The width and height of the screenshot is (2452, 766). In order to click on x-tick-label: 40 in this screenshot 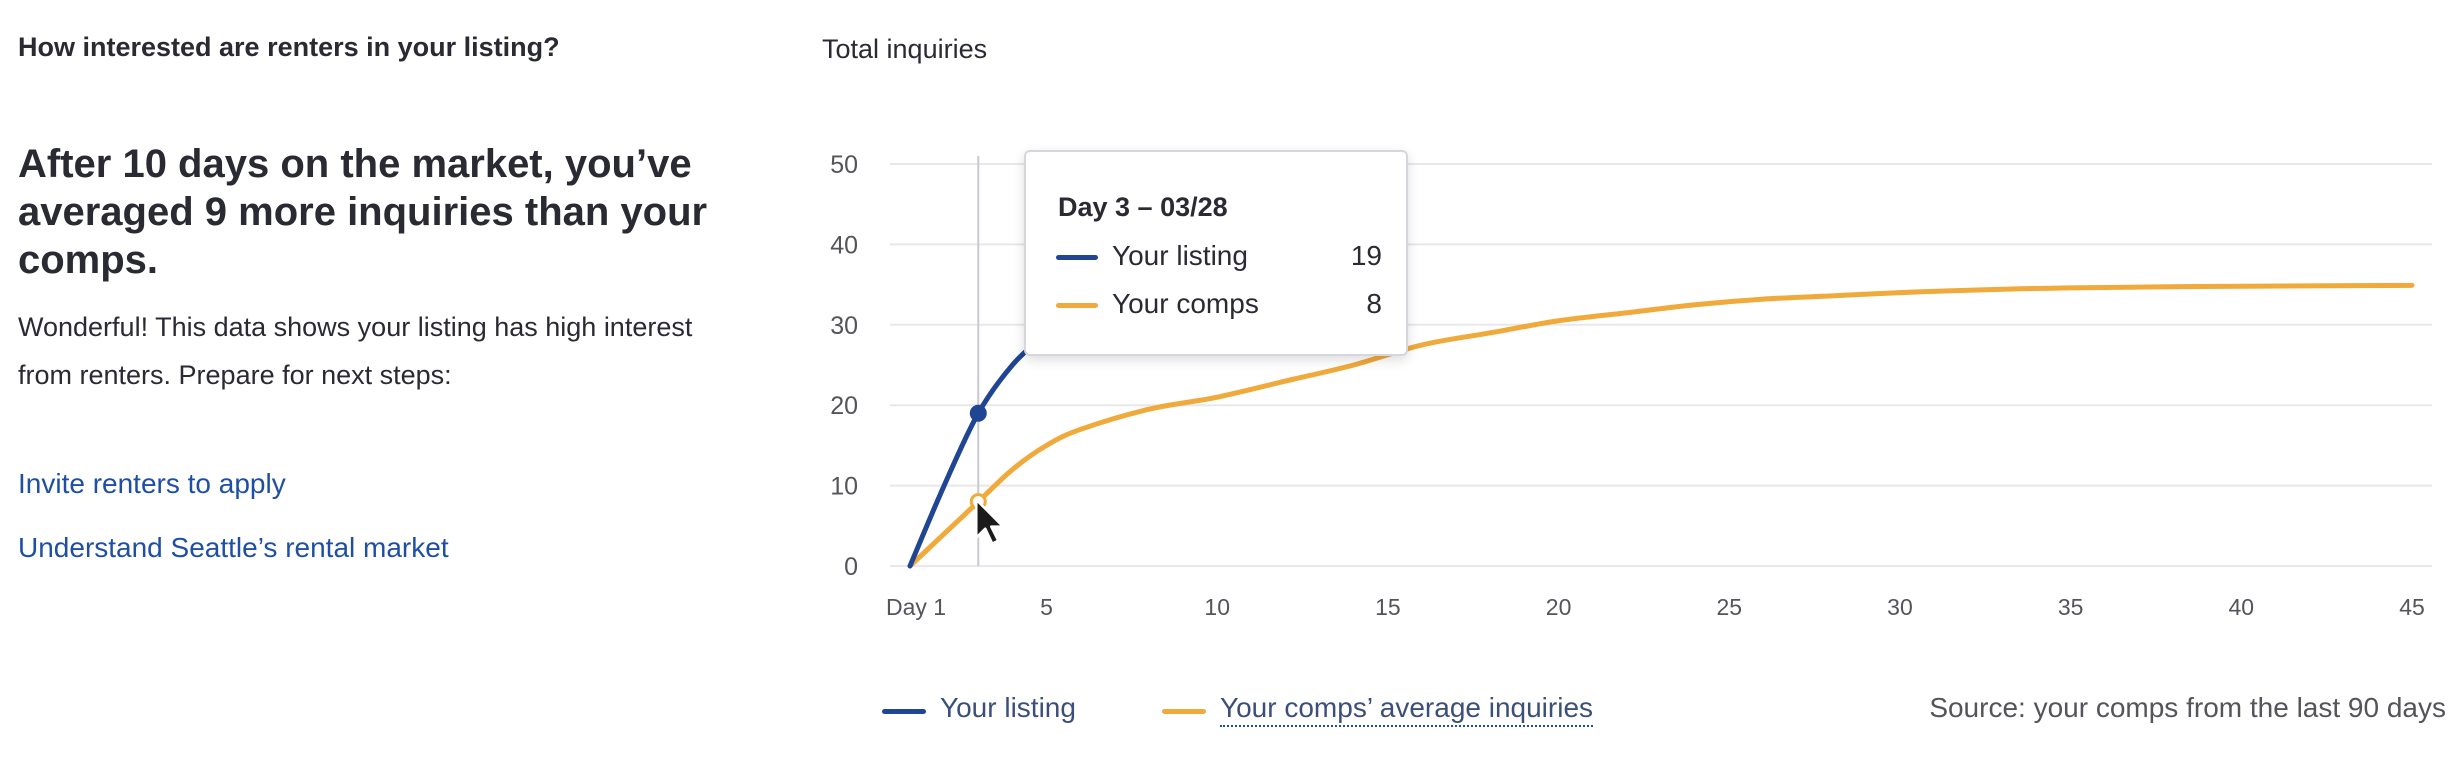, I will do `click(2242, 607)`.